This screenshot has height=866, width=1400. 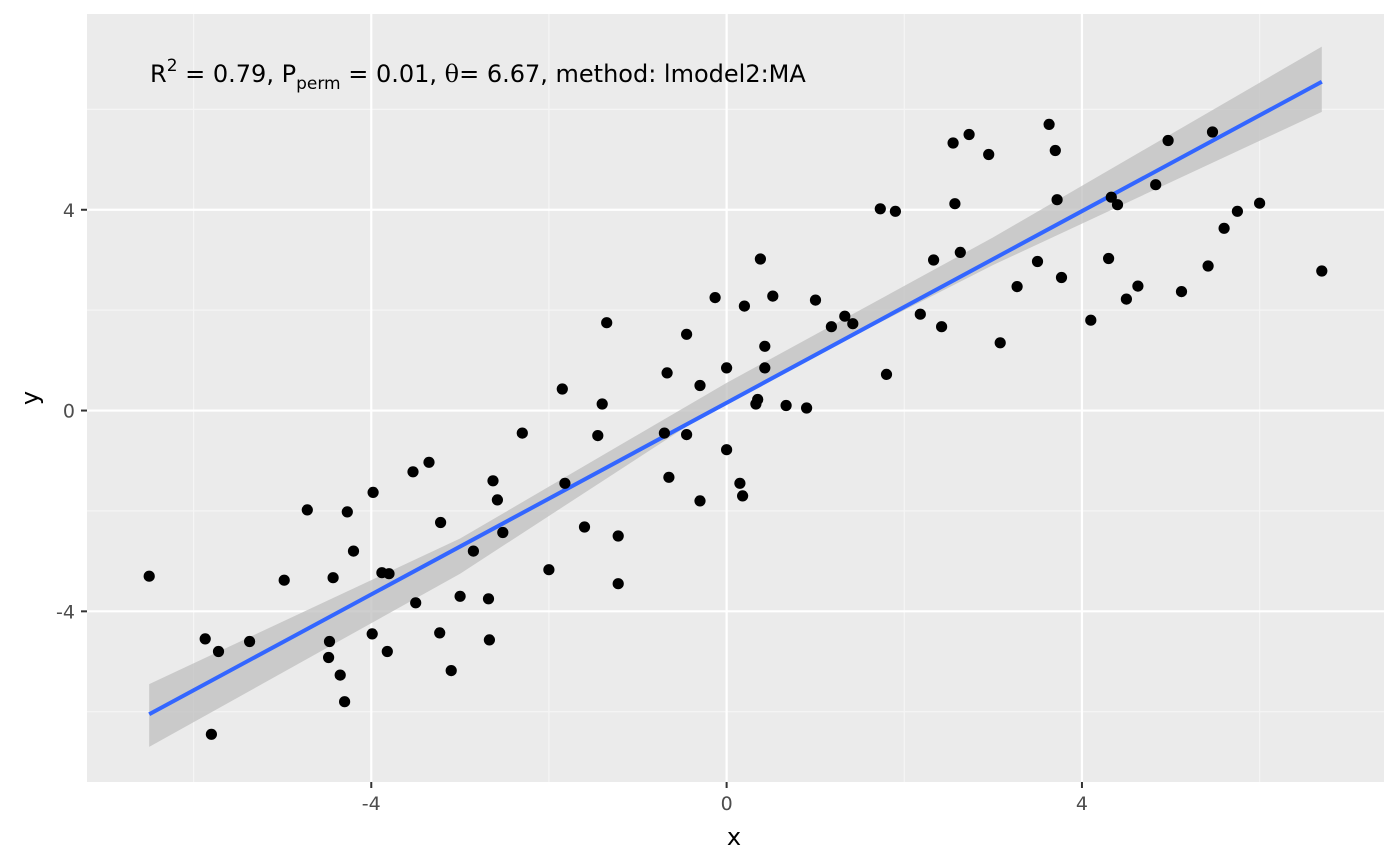 What do you see at coordinates (30, 398) in the screenshot?
I see `y-axis-label: y` at bounding box center [30, 398].